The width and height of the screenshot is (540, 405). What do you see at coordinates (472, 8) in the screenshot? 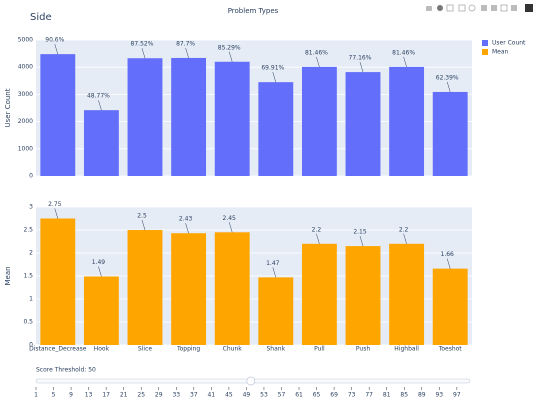
I see `lasso-icon` at bounding box center [472, 8].